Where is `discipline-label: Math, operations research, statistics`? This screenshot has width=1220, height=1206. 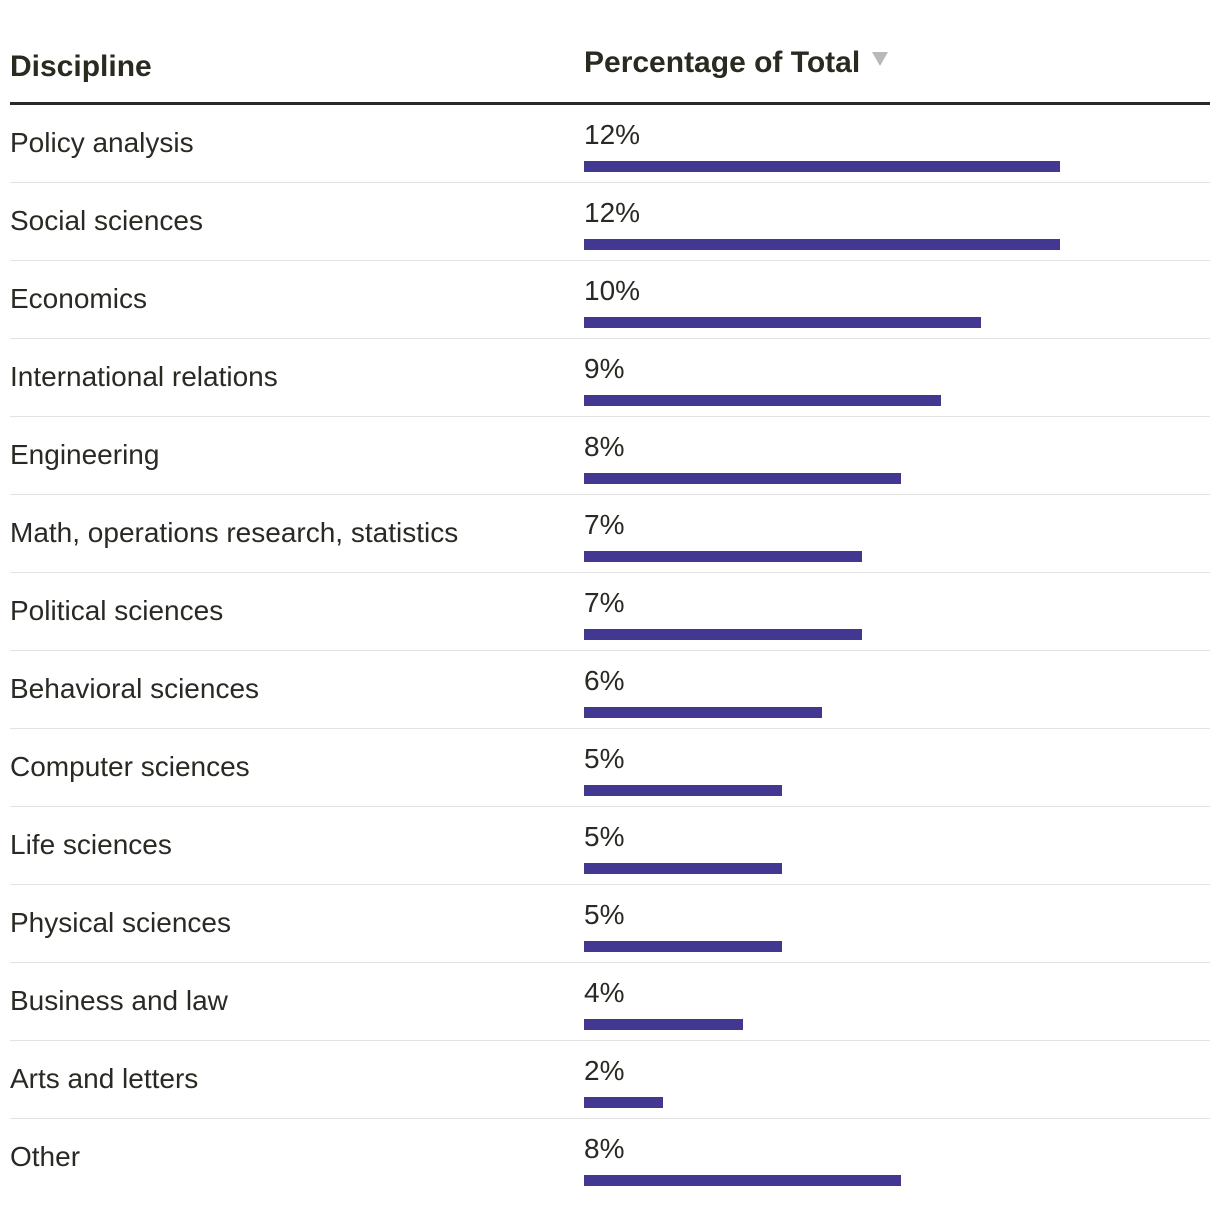 discipline-label: Math, operations research, statistics is located at coordinates (234, 532).